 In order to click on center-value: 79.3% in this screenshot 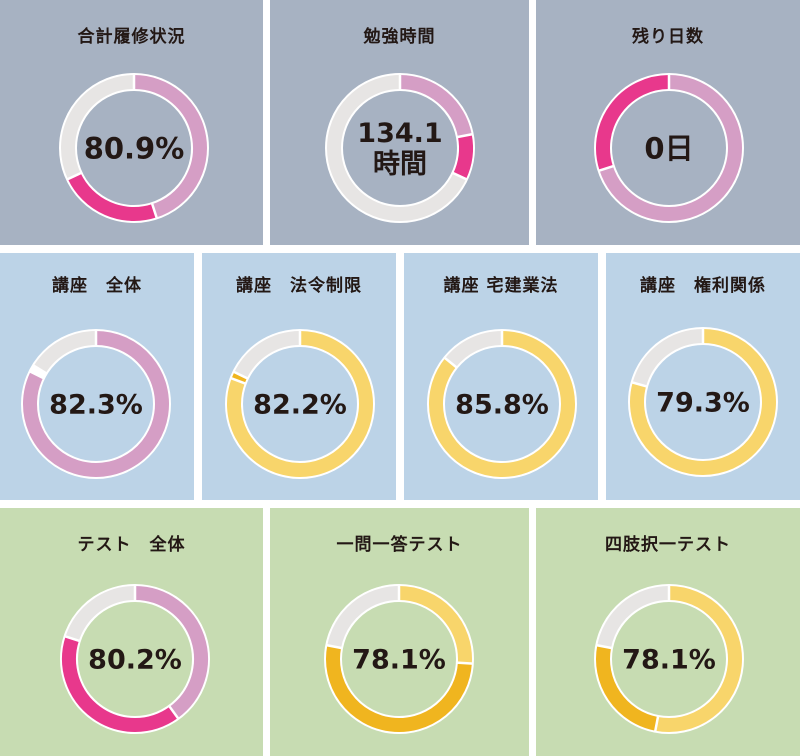, I will do `click(703, 403)`.